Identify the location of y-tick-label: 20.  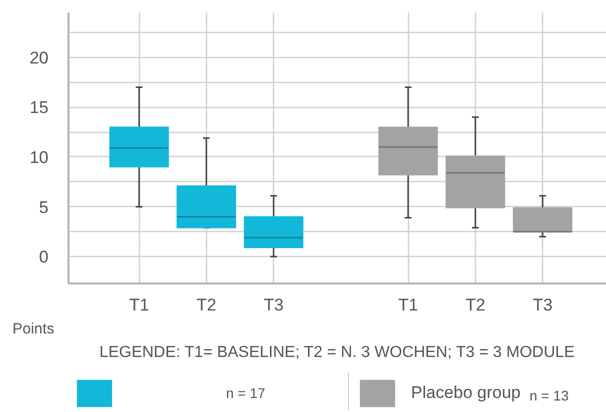
(39, 58).